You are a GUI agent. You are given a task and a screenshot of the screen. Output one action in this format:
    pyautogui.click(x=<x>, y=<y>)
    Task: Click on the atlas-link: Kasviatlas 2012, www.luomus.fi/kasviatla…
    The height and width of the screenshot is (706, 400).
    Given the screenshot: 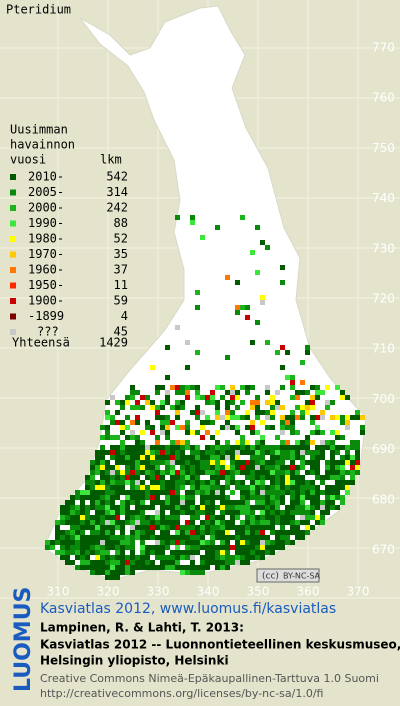 What is the action you would take?
    pyautogui.click(x=188, y=609)
    